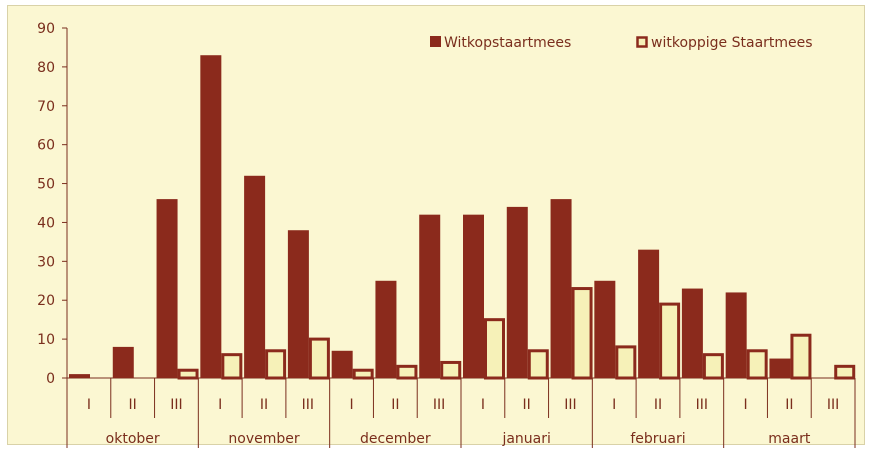 The width and height of the screenshot is (874, 453). What do you see at coordinates (435, 41) in the screenshot?
I see `legend-swatch-witkopstaartmees` at bounding box center [435, 41].